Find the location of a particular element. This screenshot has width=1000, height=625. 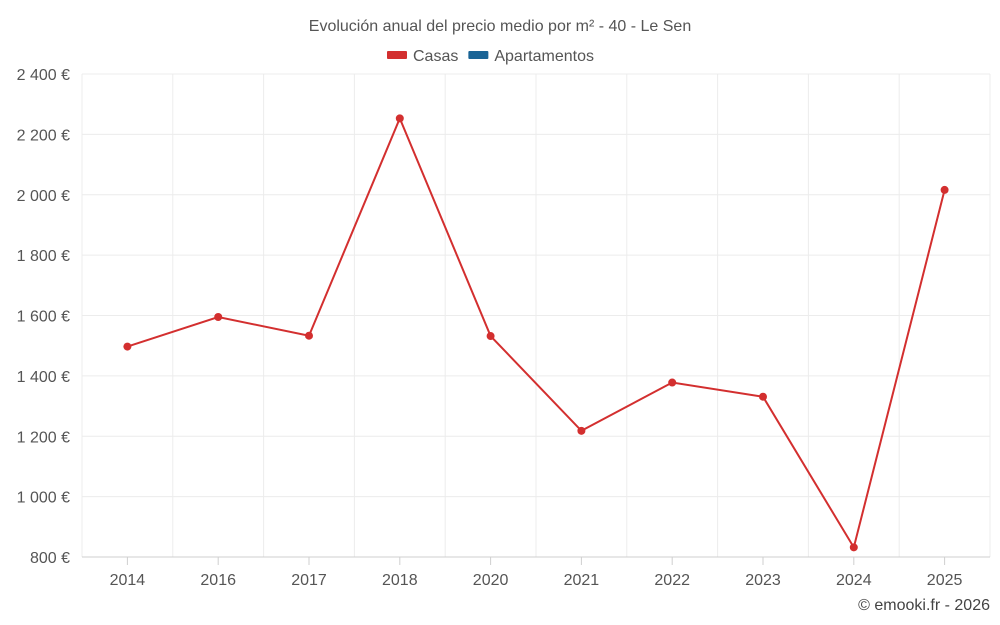

y-tick-label: 1 000 € is located at coordinates (43, 498).